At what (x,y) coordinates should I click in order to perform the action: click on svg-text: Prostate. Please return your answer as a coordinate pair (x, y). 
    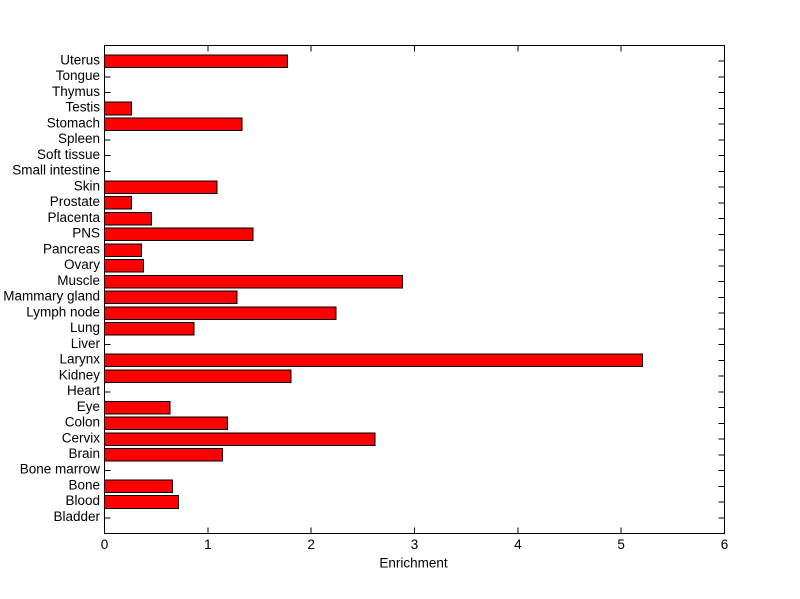
    Looking at the image, I should click on (75, 201).